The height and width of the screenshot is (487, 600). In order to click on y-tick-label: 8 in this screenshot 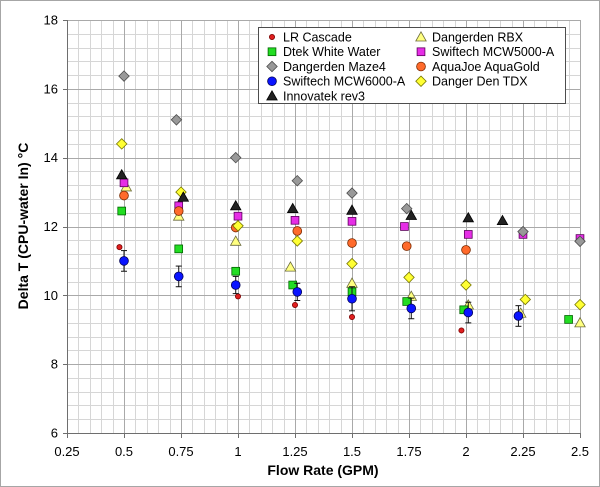, I will do `click(54, 364)`.